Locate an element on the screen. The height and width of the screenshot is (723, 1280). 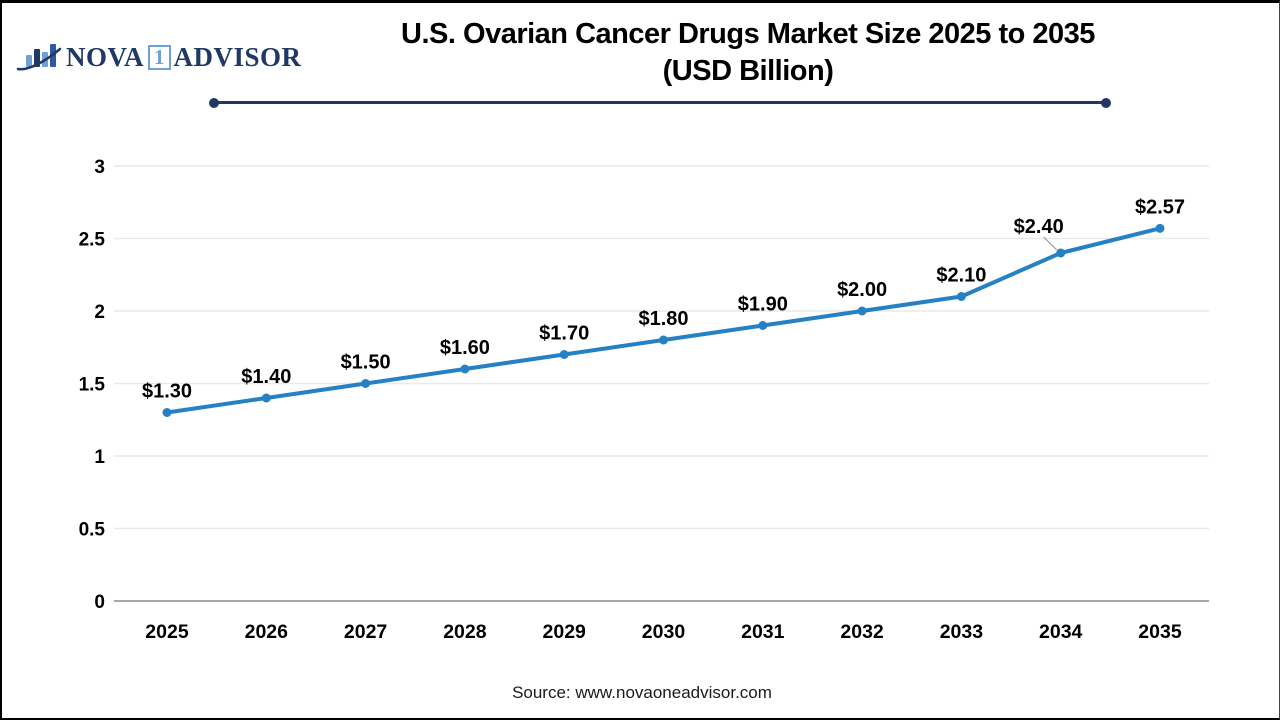
x-axis-label: 2028 is located at coordinates (465, 632).